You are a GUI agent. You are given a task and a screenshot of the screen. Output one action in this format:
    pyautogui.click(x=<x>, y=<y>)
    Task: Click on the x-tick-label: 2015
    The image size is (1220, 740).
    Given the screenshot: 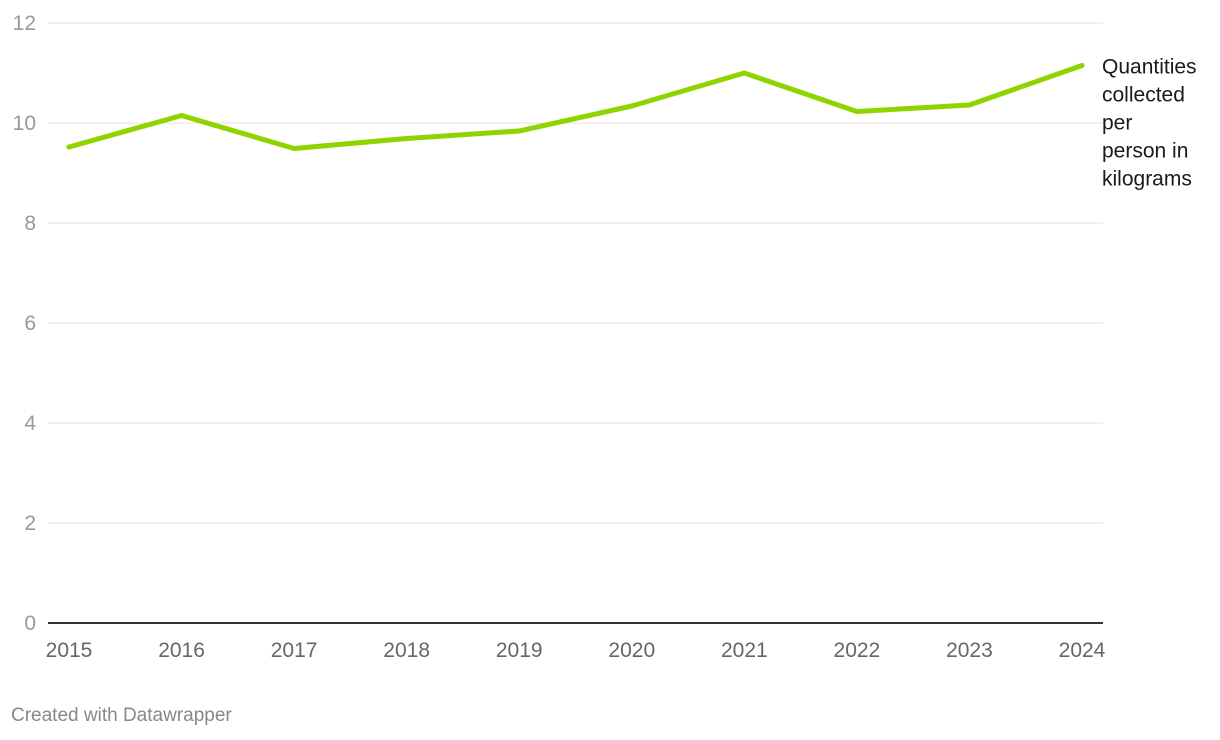 What is the action you would take?
    pyautogui.click(x=69, y=650)
    